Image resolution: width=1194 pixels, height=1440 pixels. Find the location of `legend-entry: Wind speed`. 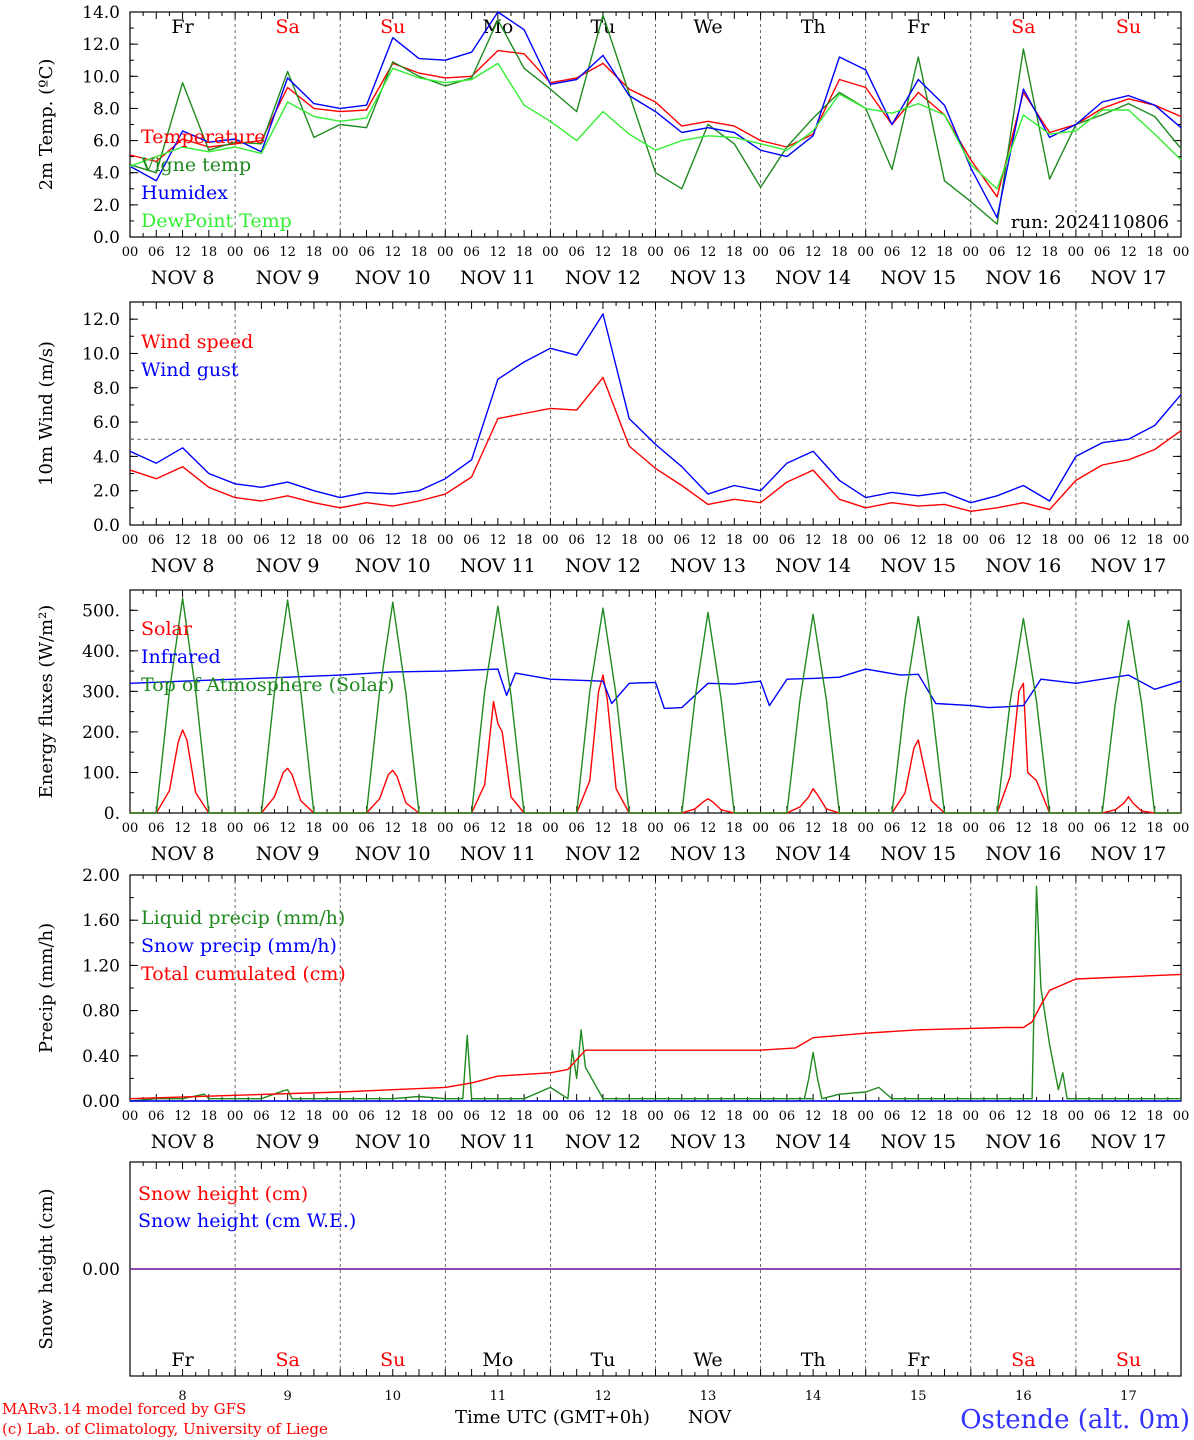

legend-entry: Wind speed is located at coordinates (197, 342).